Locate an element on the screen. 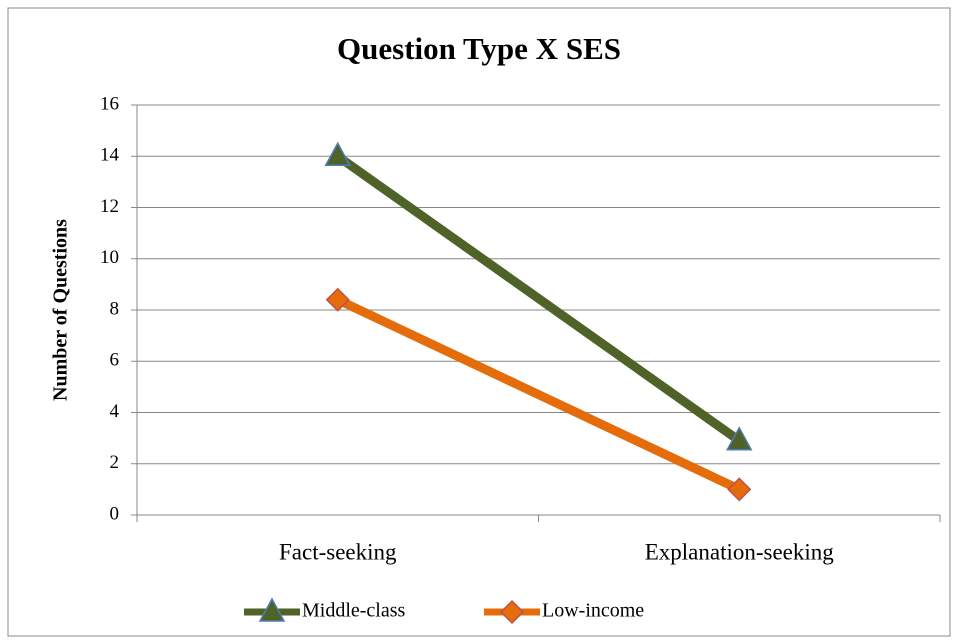 This screenshot has width=958, height=644. y-tick-label: 12 is located at coordinates (109, 206).